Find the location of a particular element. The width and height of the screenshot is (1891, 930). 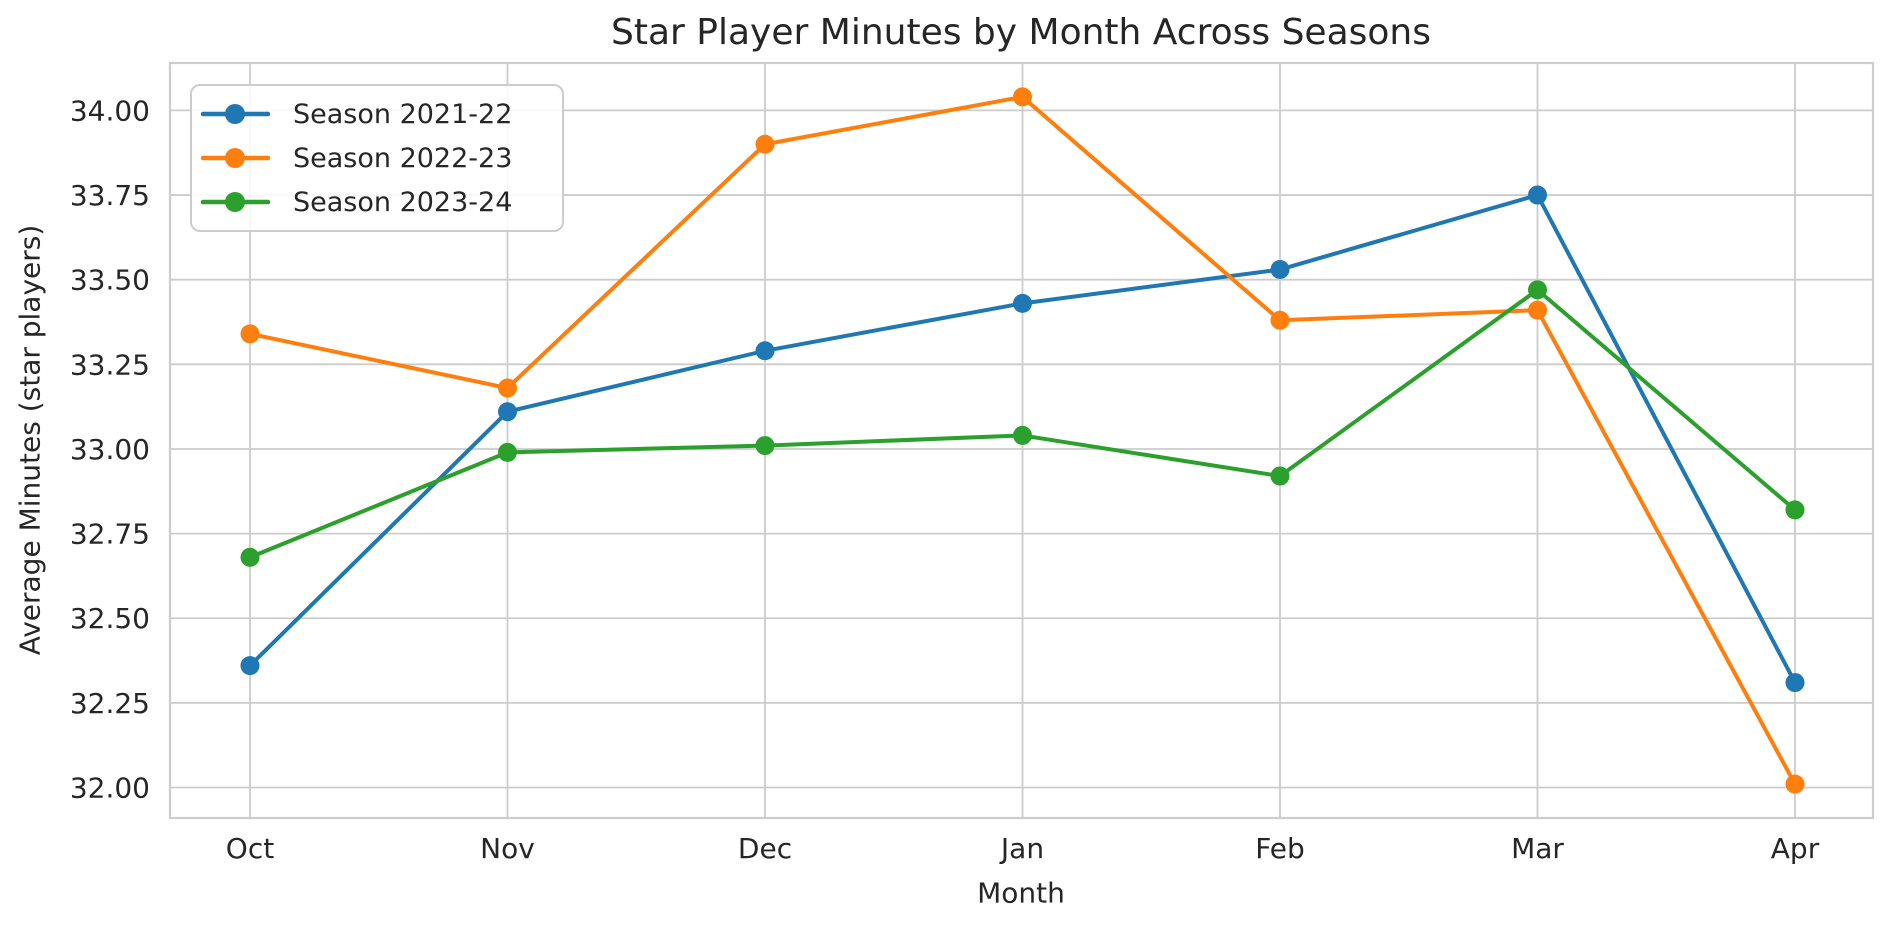

x-axis-label: Month is located at coordinates (1021, 893).